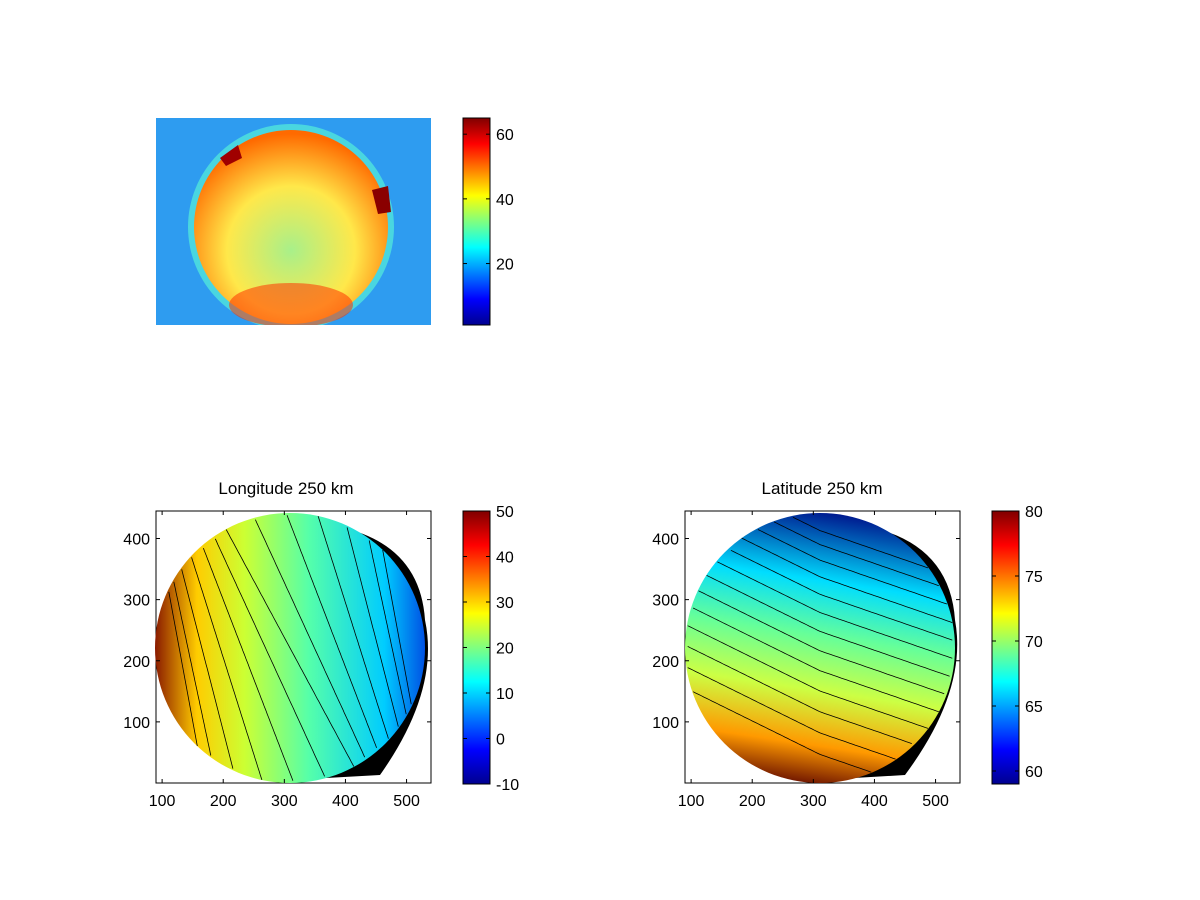 This screenshot has height=900, width=1200. What do you see at coordinates (291, 227) in the screenshot?
I see `image-disk` at bounding box center [291, 227].